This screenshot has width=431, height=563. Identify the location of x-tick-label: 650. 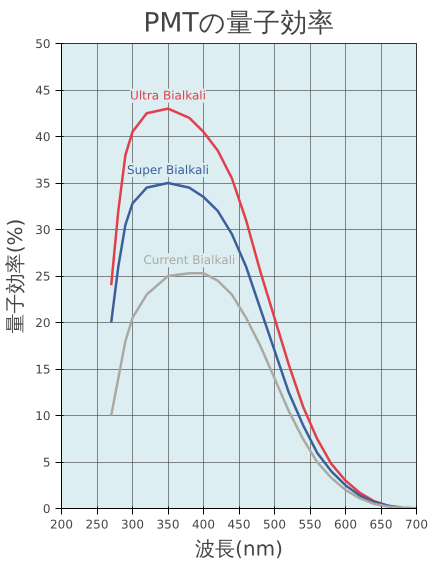
(381, 525).